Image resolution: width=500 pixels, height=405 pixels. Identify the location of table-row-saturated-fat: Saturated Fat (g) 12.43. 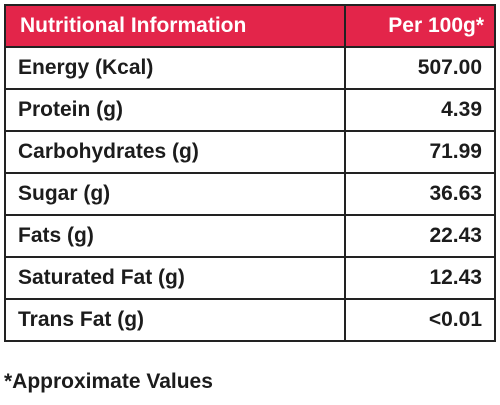
(250, 278).